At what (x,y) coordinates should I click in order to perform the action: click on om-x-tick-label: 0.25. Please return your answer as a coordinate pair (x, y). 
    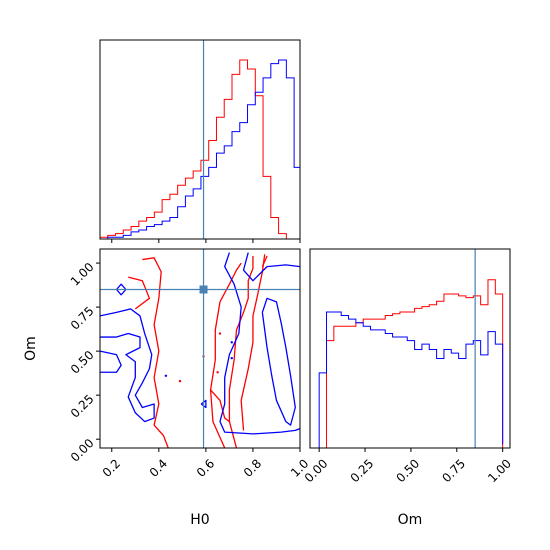
    Looking at the image, I should click on (362, 470).